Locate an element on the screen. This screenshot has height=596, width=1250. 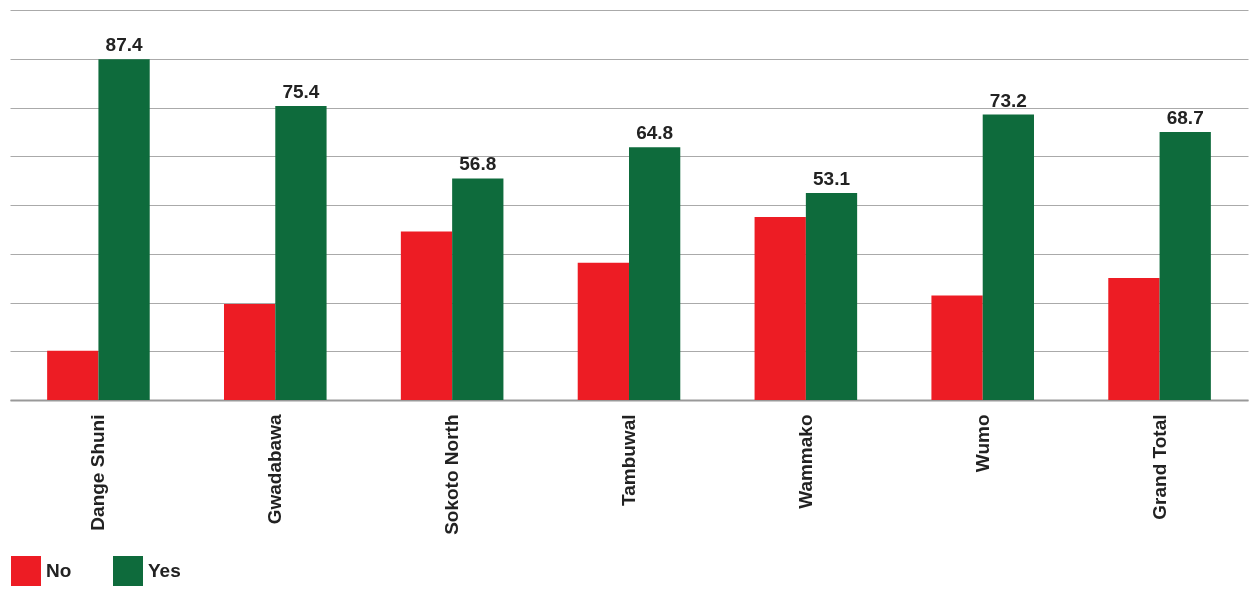
x-tick-label: Grand Total is located at coordinates (1159, 467).